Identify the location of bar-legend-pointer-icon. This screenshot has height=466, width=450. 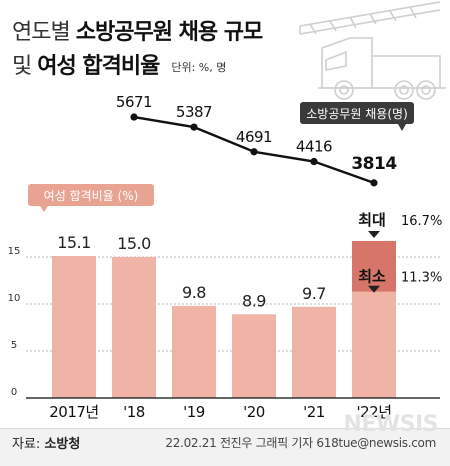
(44, 209).